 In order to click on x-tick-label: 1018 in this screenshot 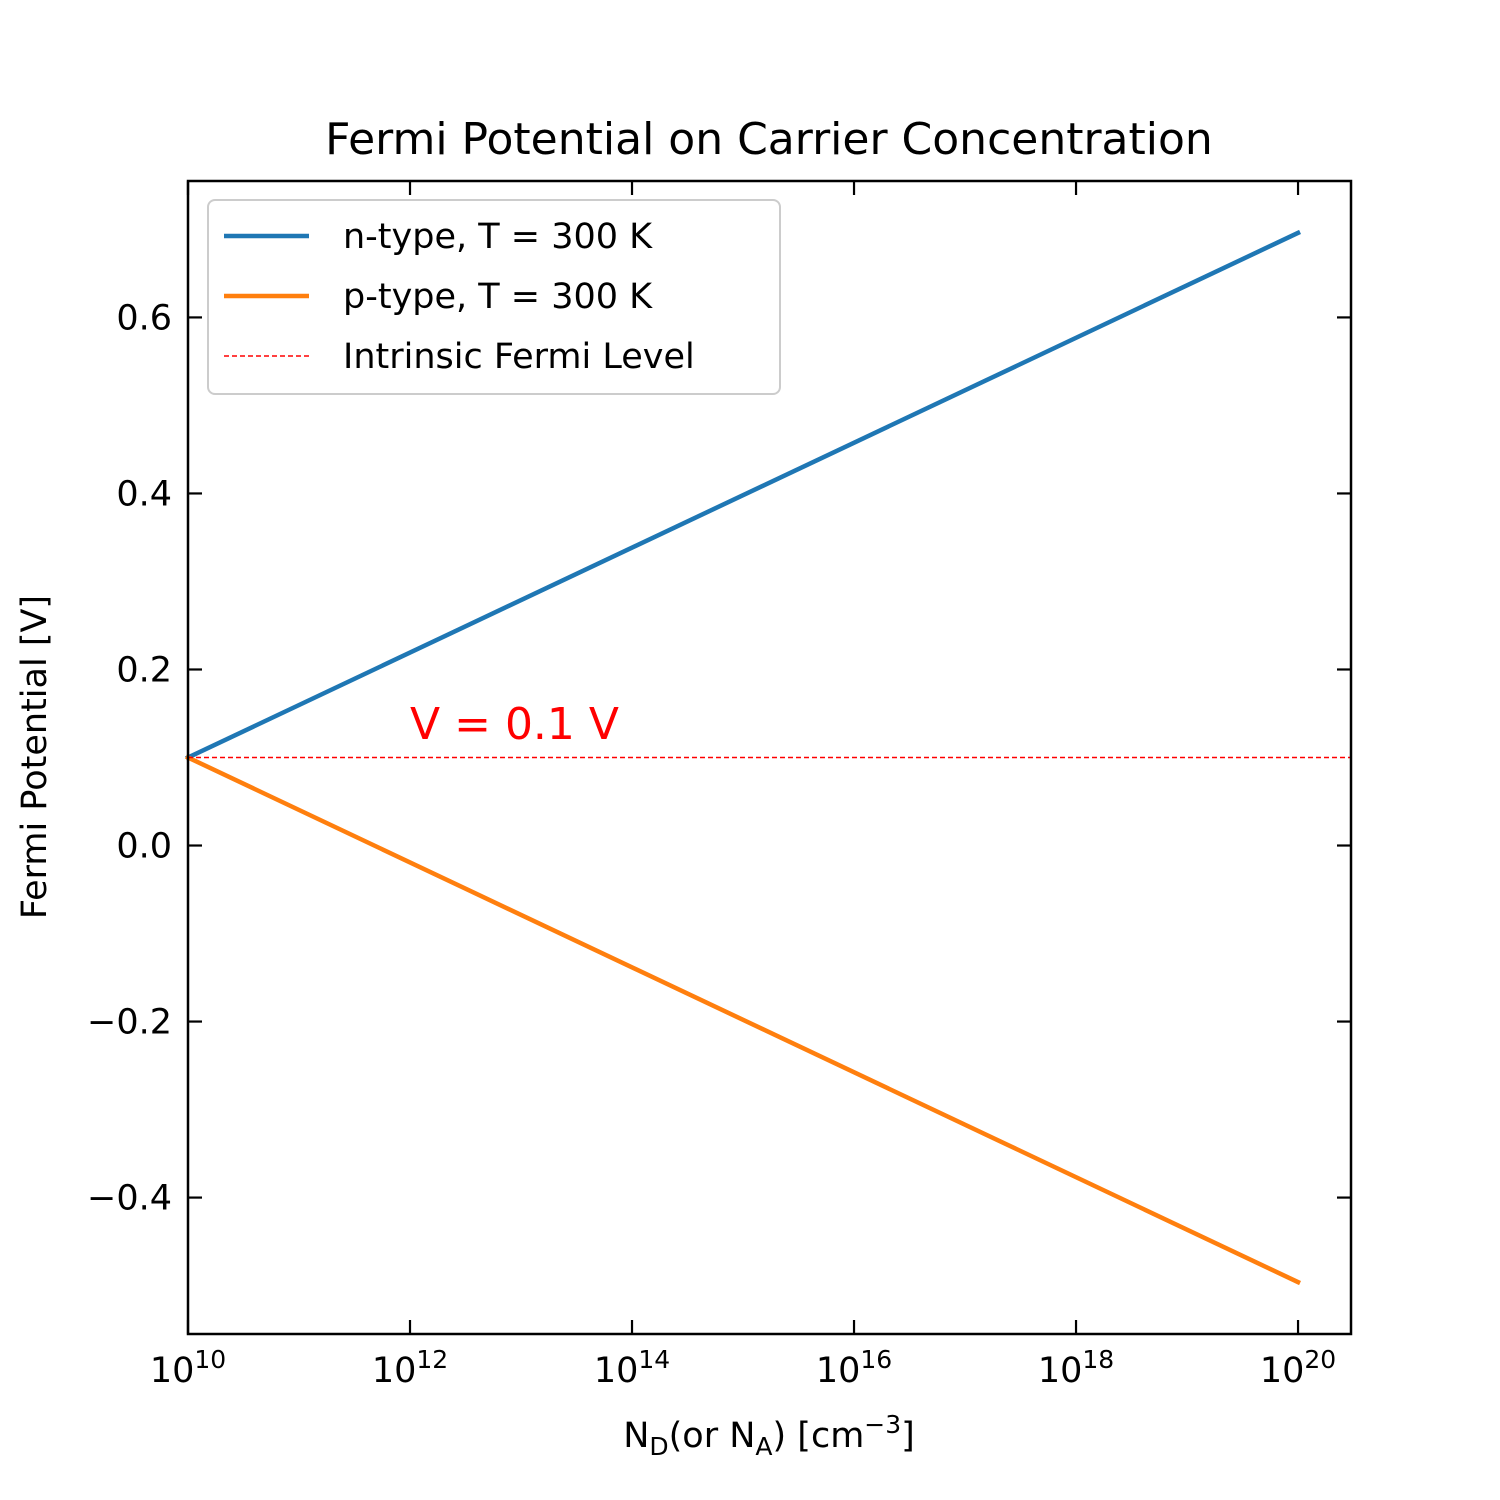, I will do `click(1076, 1368)`.